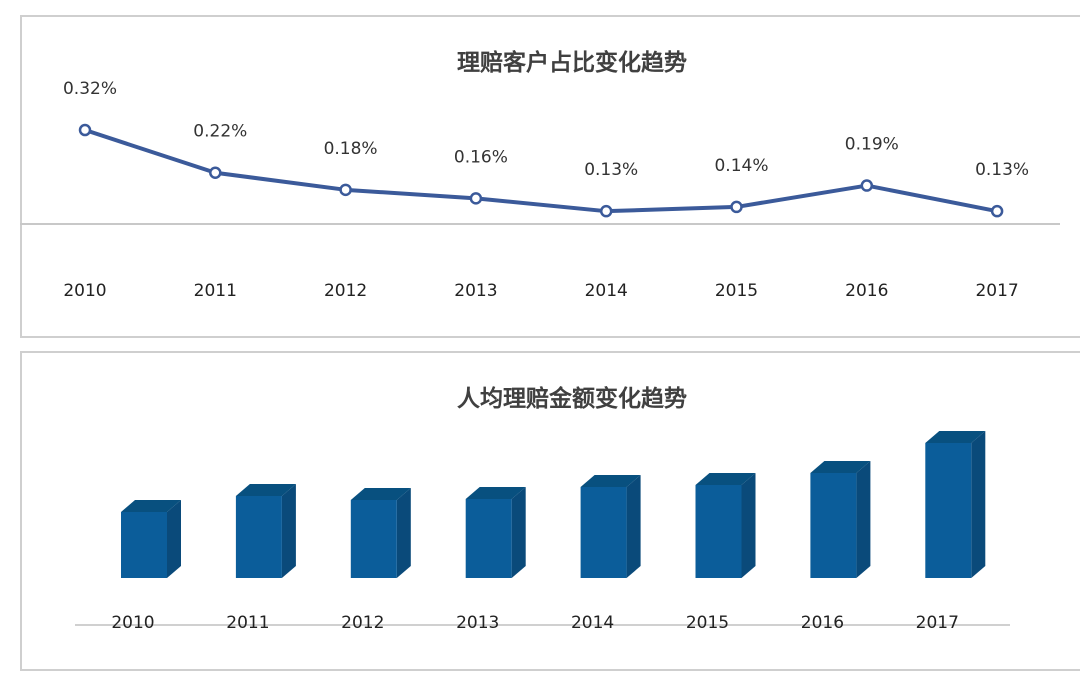 The width and height of the screenshot is (1080, 689). Describe the element at coordinates (90, 89) in the screenshot. I see `data-label: 0.32%` at that location.